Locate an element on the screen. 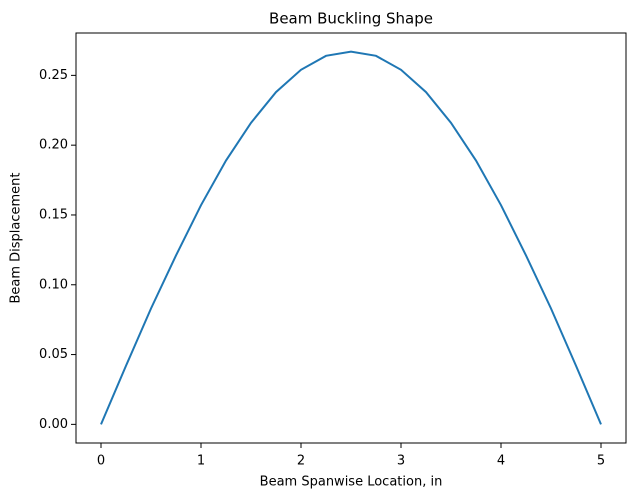 The height and width of the screenshot is (493, 641). y-tick-label: 0.00 is located at coordinates (53, 424).